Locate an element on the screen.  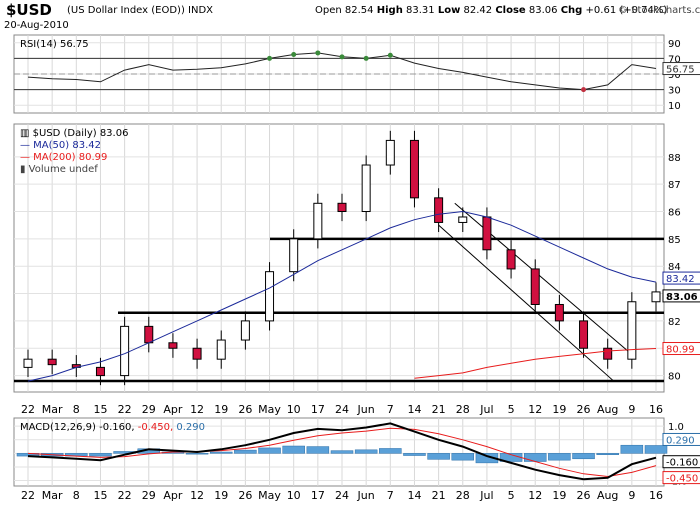
macd-x-tick-label: 21 is located at coordinates (439, 495).